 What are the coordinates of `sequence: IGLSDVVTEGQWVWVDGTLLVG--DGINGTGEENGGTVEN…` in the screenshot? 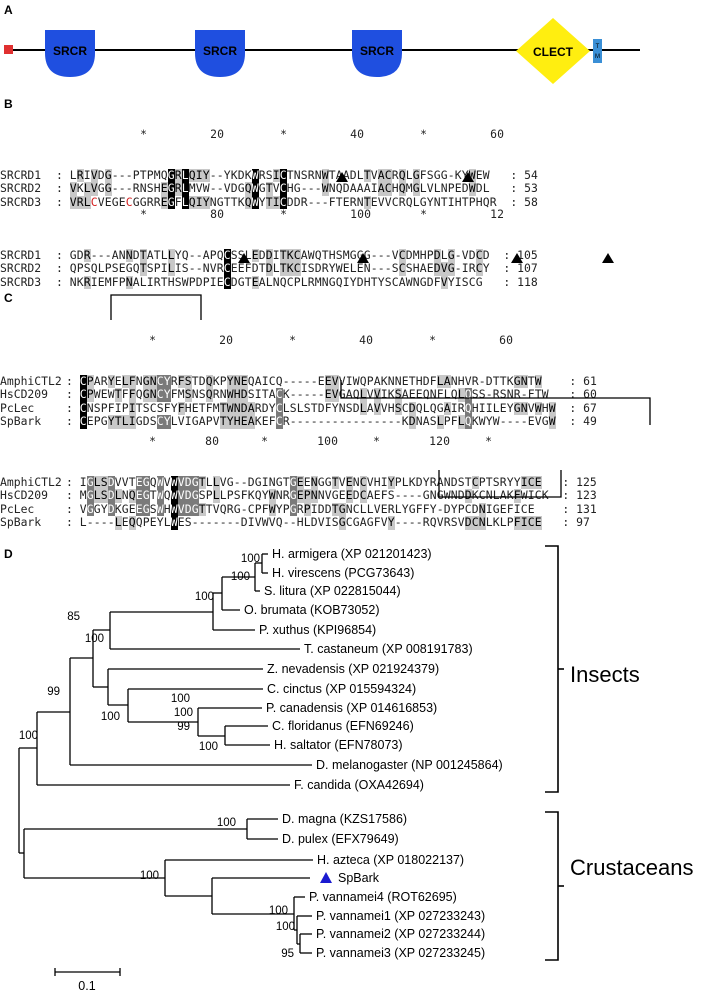 It's located at (310, 481).